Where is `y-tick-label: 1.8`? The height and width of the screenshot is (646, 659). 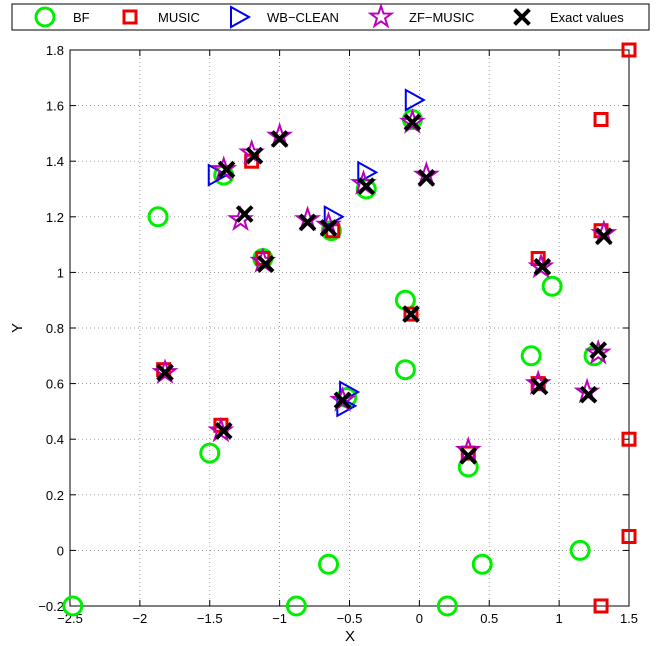
y-tick-label: 1.8 is located at coordinates (55, 50).